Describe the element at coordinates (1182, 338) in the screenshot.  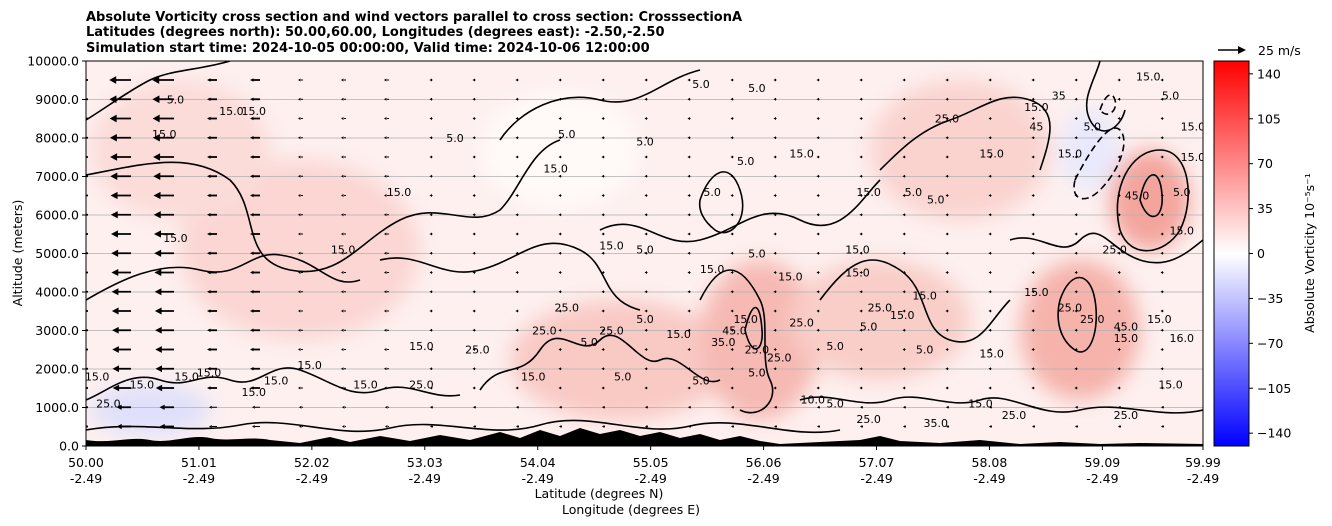
I see `contour-label: 16.0` at that location.